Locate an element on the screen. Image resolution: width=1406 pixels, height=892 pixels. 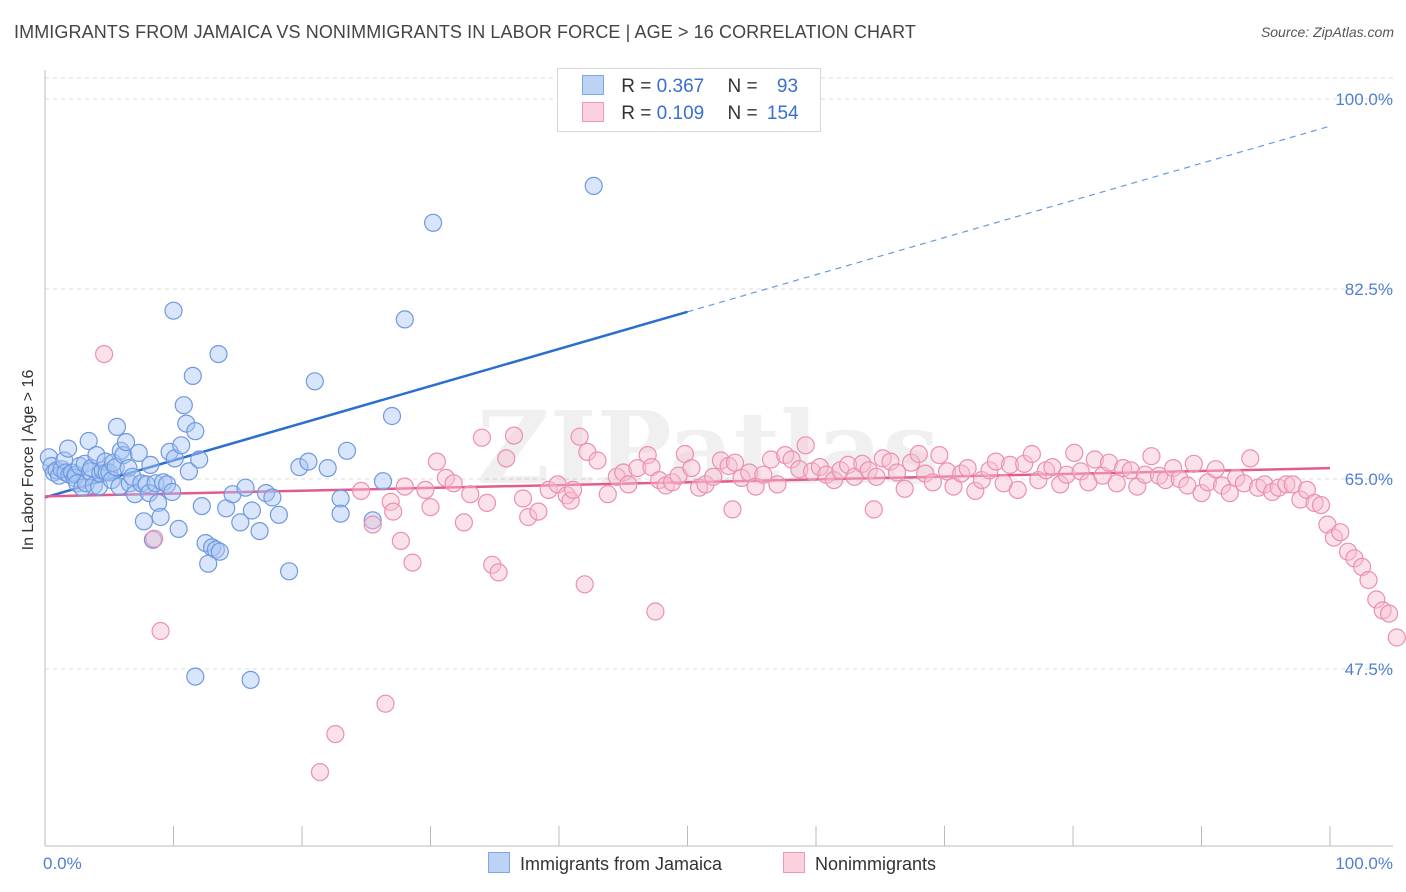
legend-r-value: 0.109 is located at coordinates (680, 113).